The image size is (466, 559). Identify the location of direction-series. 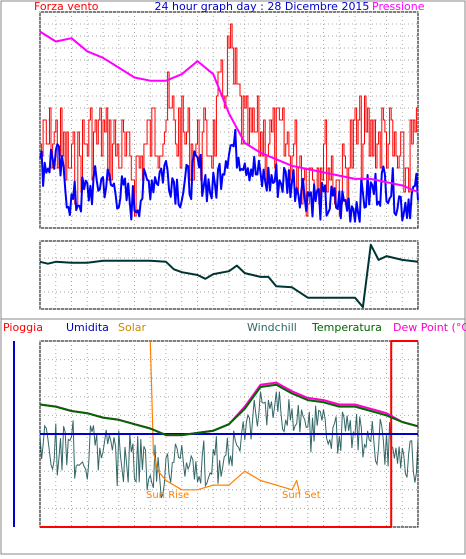
(229, 276).